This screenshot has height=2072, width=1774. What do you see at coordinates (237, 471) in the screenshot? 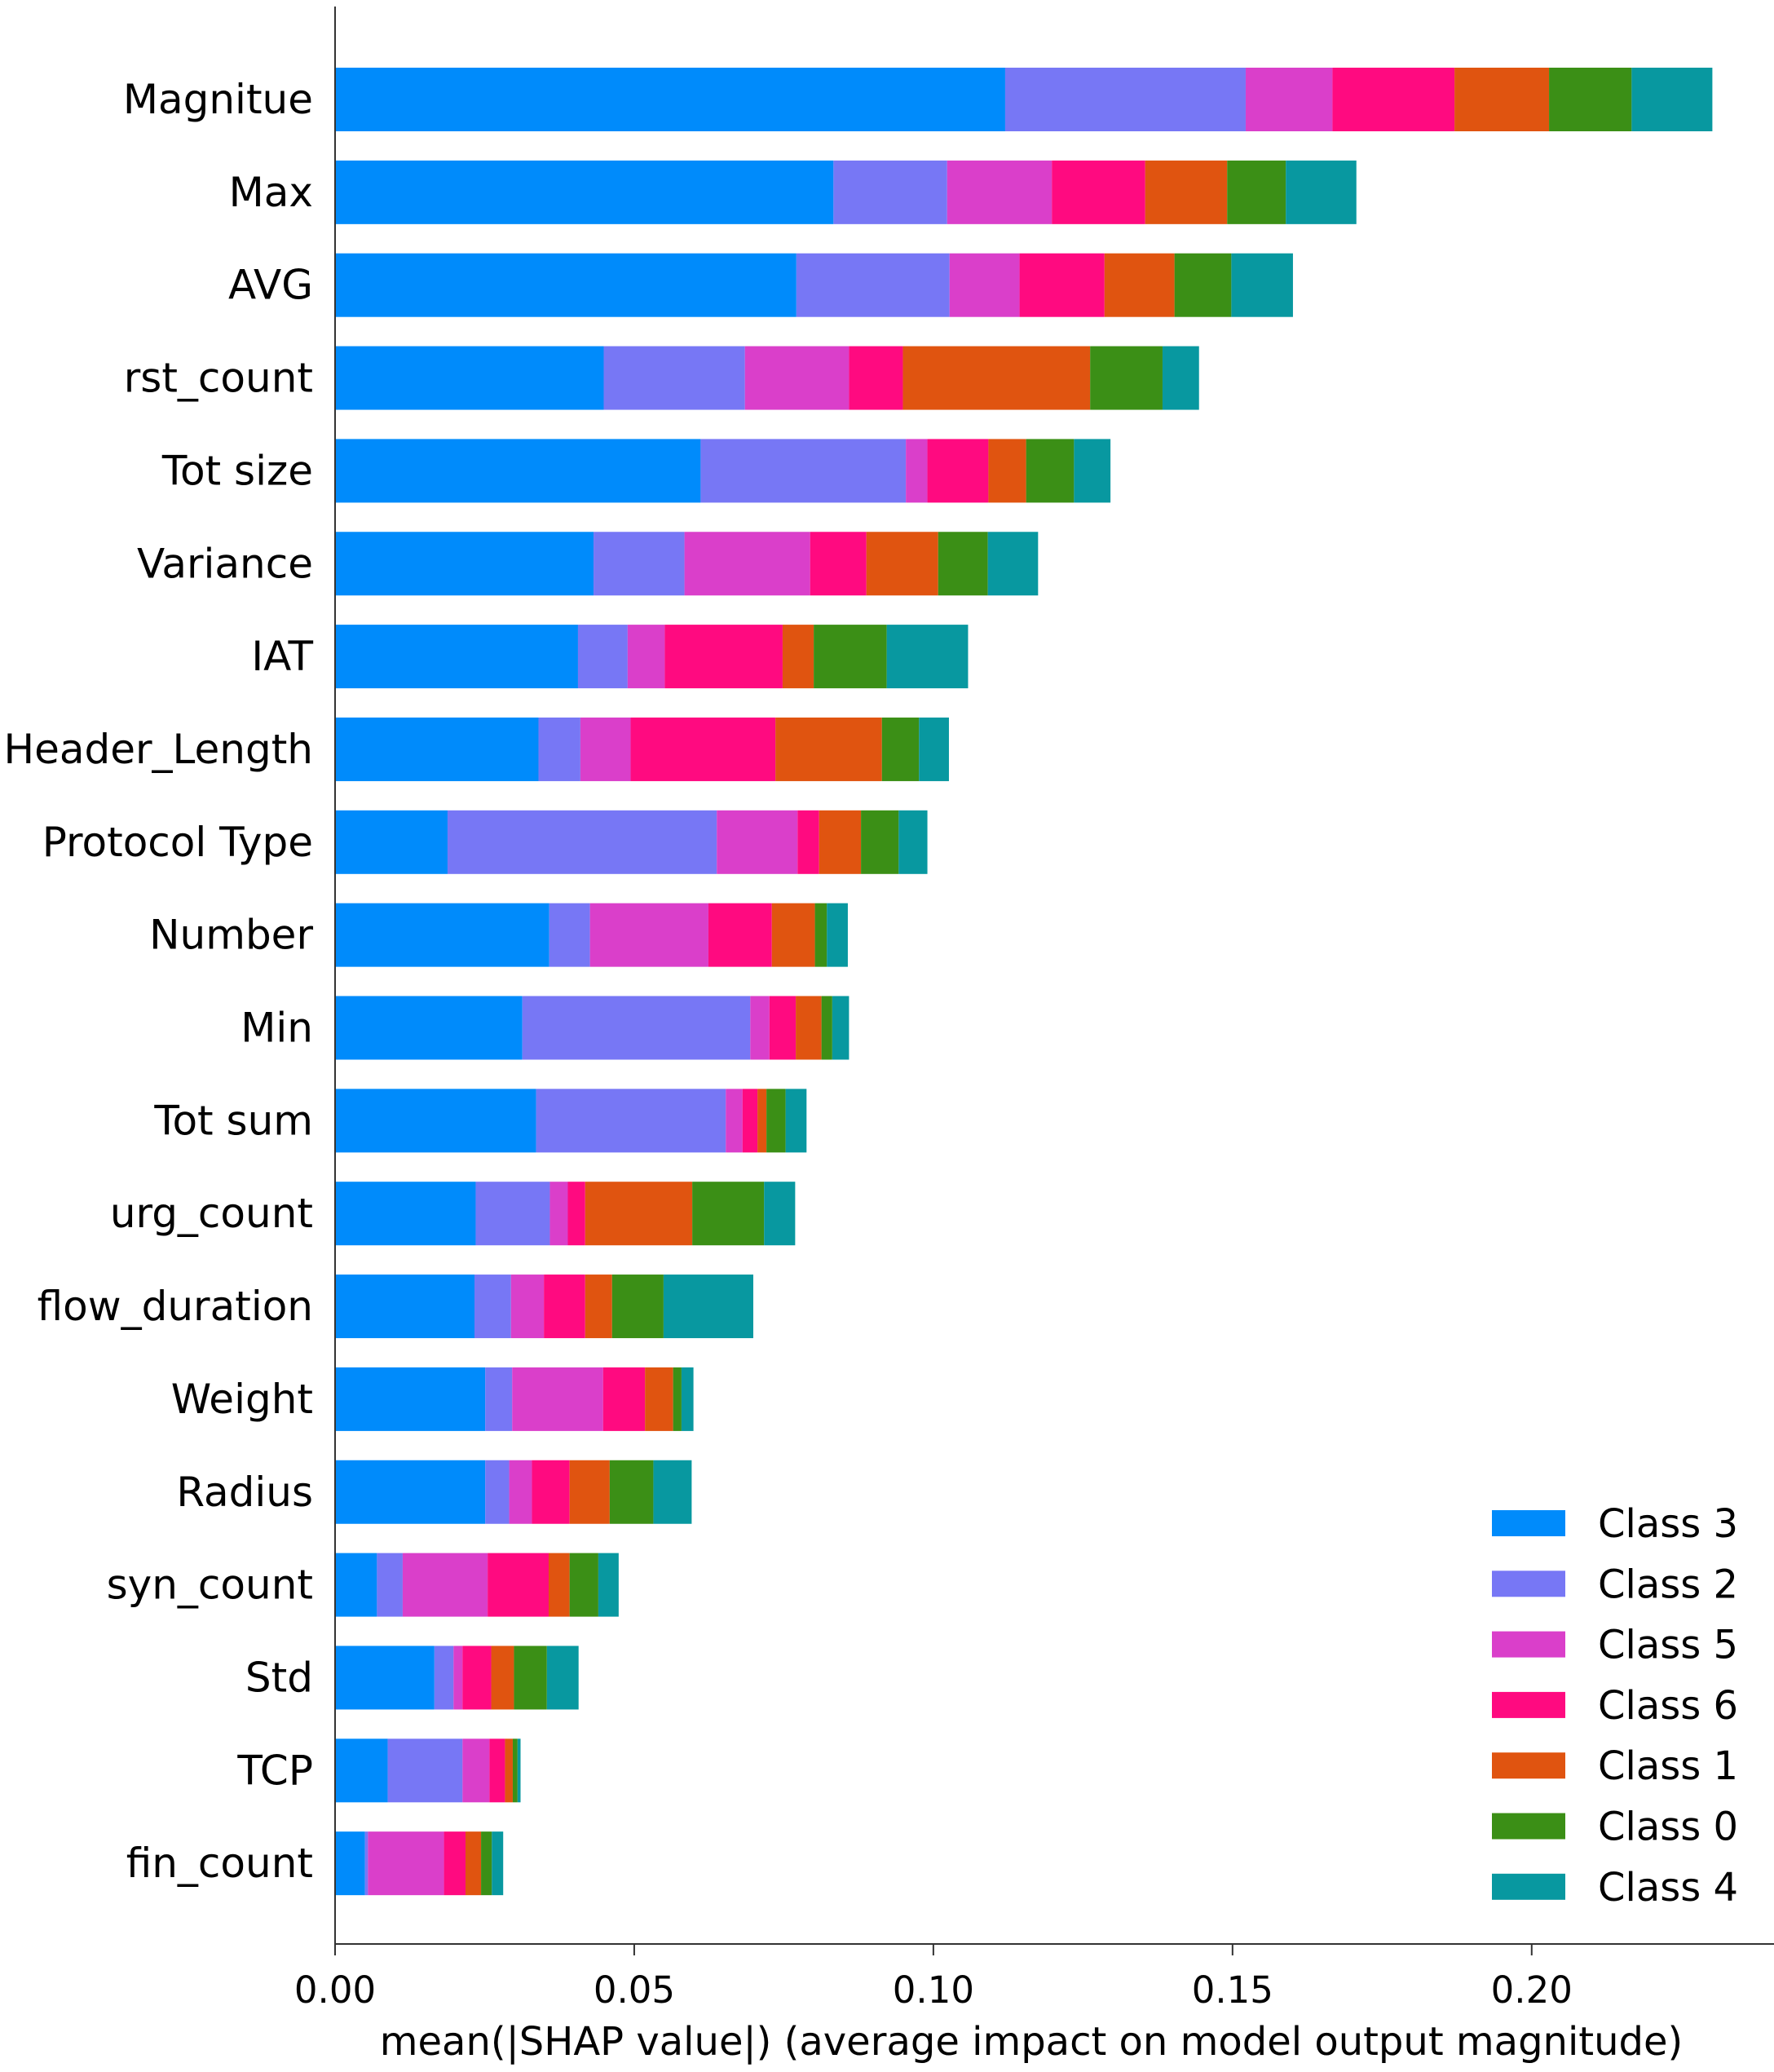
I see `y-tick-label: Tot size` at bounding box center [237, 471].